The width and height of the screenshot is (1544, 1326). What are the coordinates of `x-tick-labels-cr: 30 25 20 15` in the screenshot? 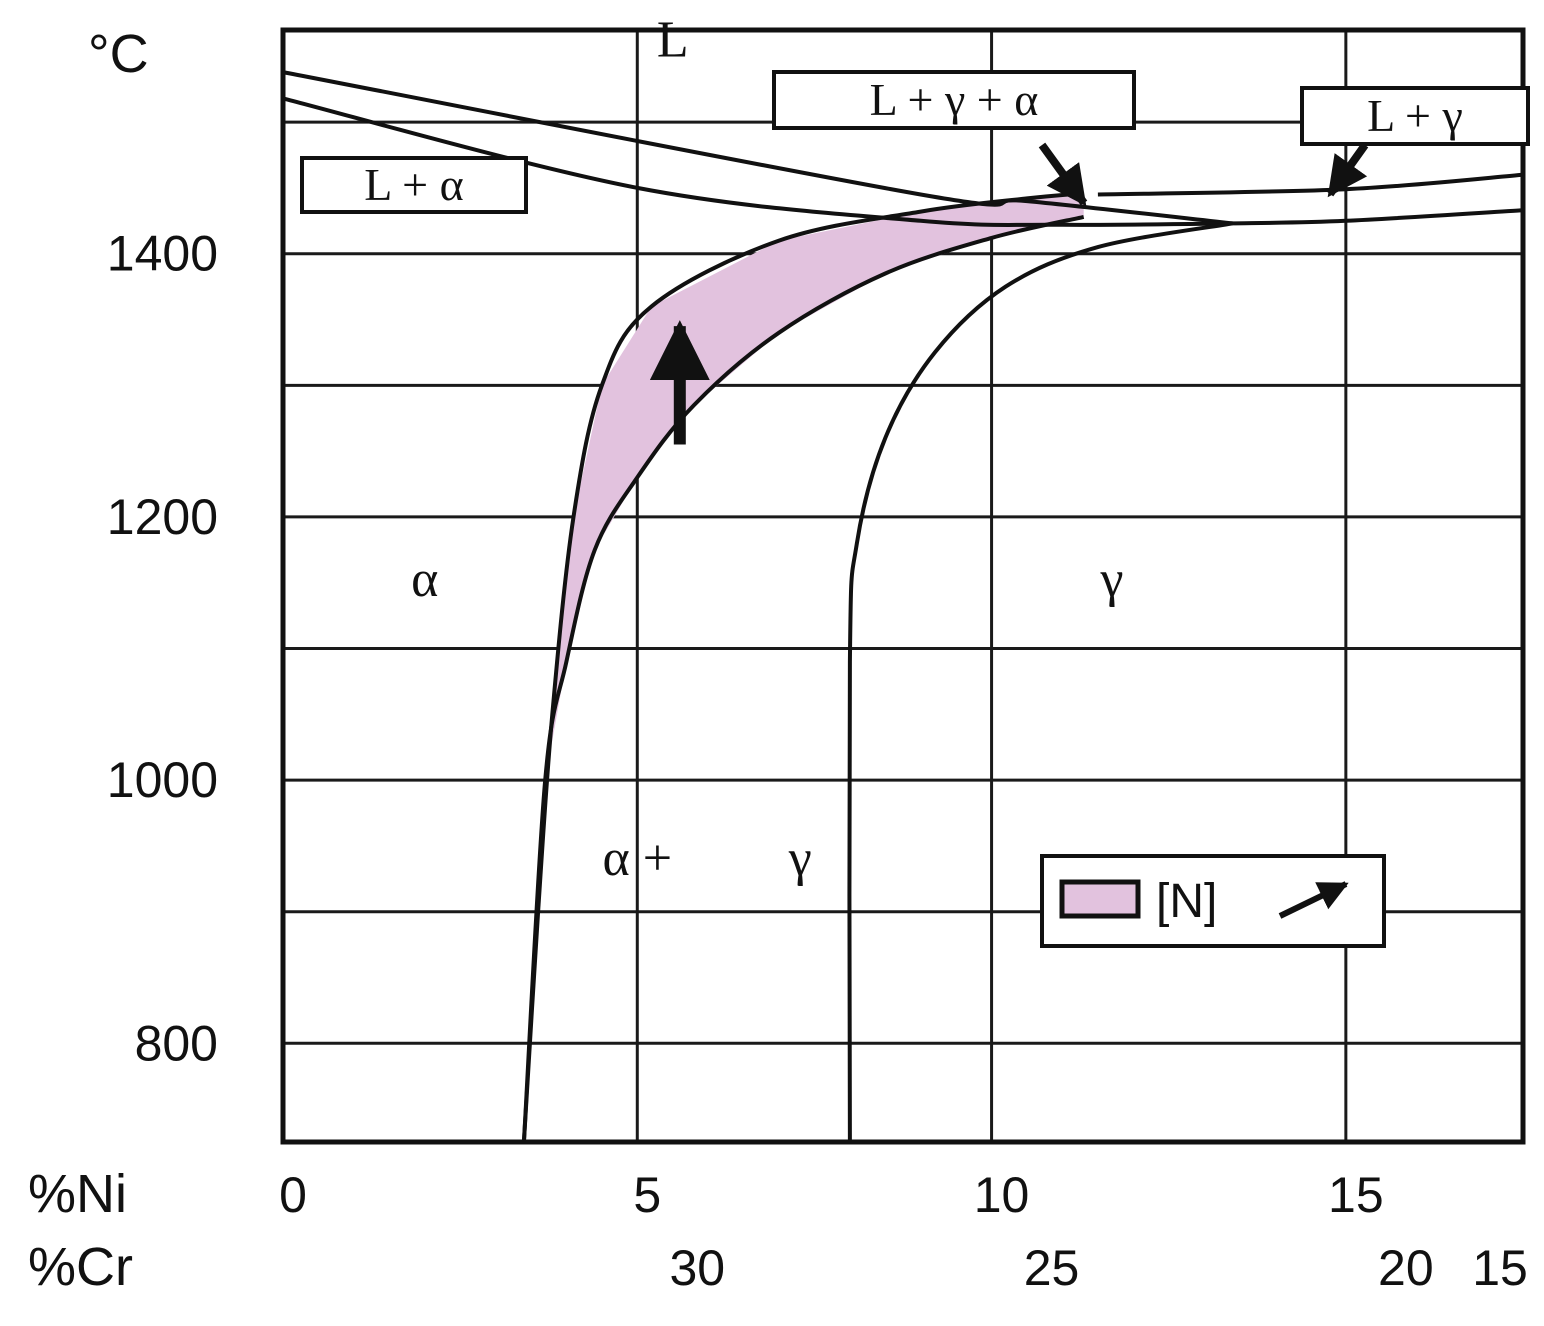 It's located at (1098, 1268).